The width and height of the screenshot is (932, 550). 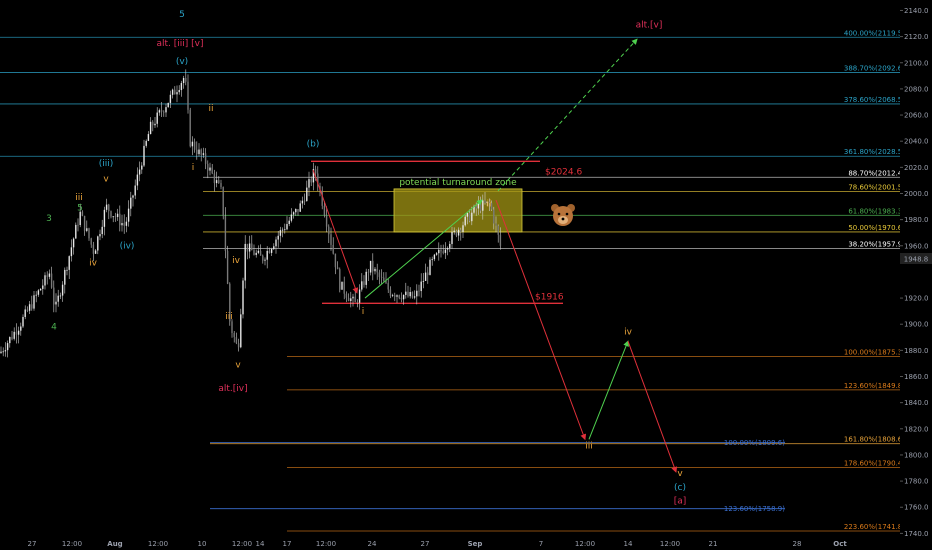 I want to click on y-tick-label: 1760.0, so click(x=916, y=508).